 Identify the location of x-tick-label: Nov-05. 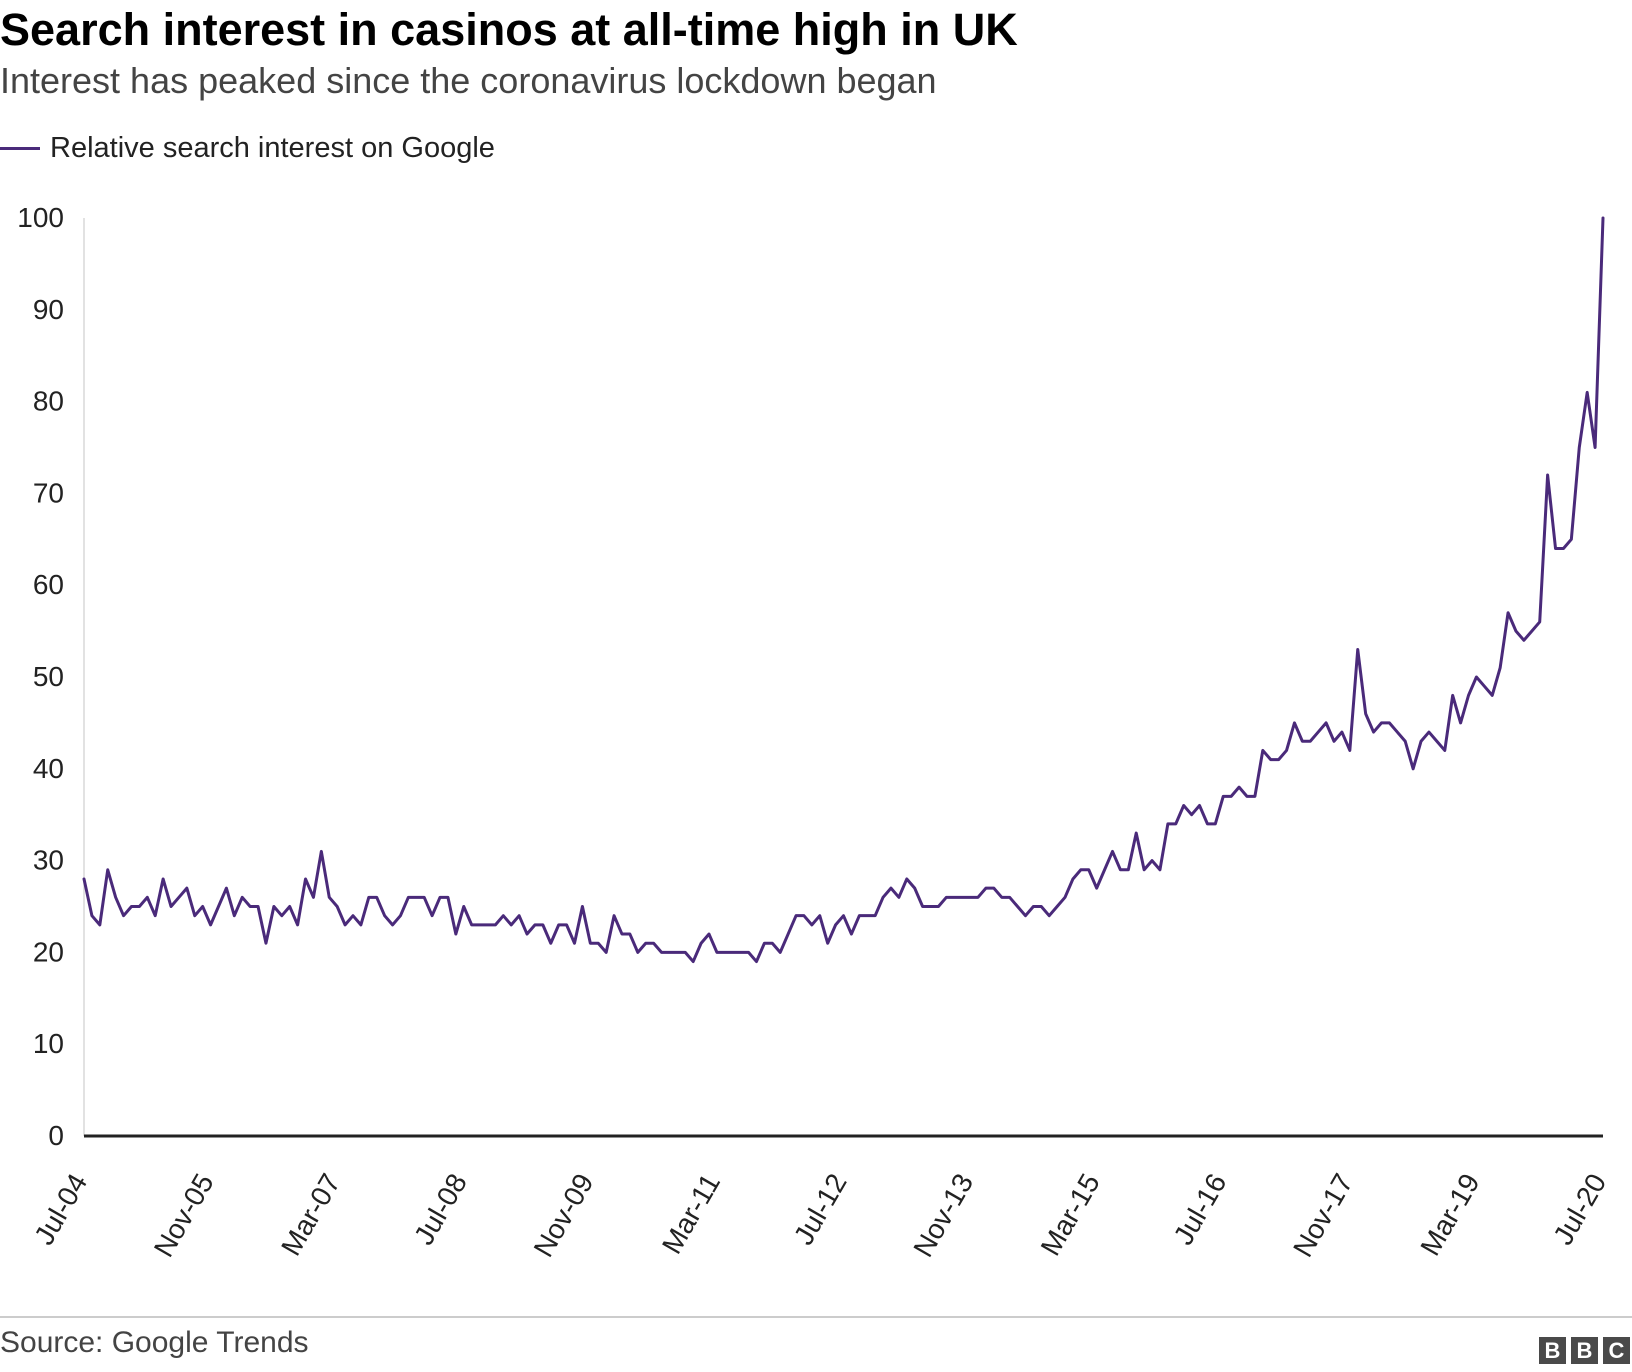
(184, 1214).